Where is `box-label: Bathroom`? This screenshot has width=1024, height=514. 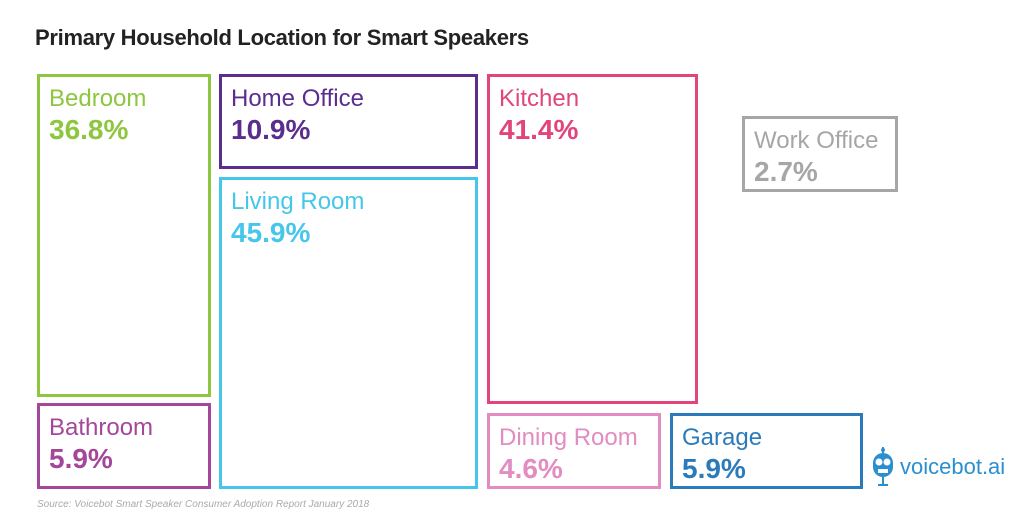
box-label: Bathroom is located at coordinates (101, 427).